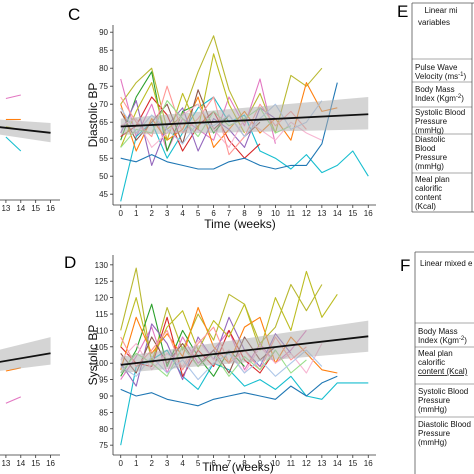 The image size is (474, 474). What do you see at coordinates (35, 463) in the screenshot?
I see `left-bottom-x-tick-label: 15` at bounding box center [35, 463].